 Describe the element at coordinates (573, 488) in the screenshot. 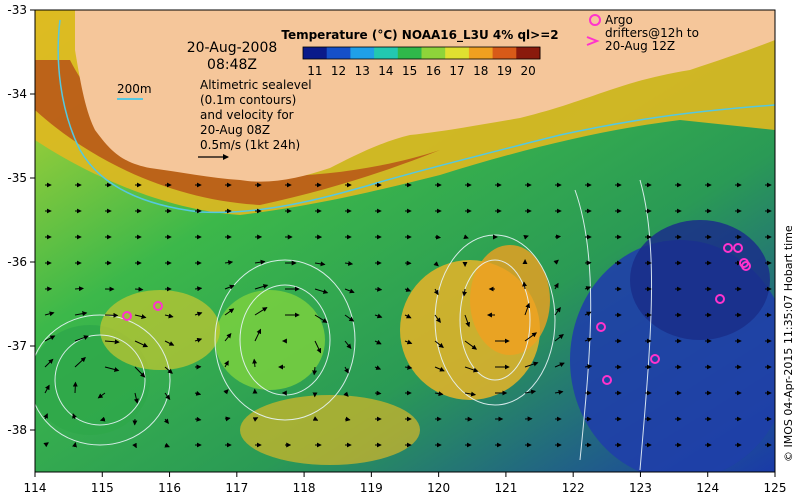

I see `x-tick-label: 122` at that location.